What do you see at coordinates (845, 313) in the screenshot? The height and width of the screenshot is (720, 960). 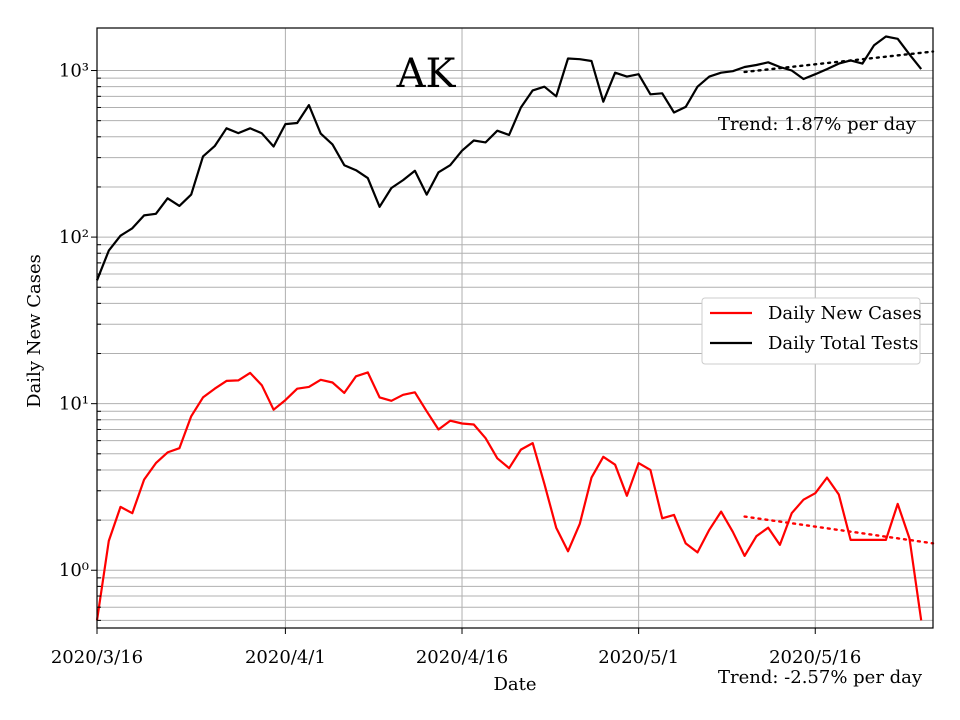 I see `legend-label-daily-new-cases: Daily New Cases` at bounding box center [845, 313].